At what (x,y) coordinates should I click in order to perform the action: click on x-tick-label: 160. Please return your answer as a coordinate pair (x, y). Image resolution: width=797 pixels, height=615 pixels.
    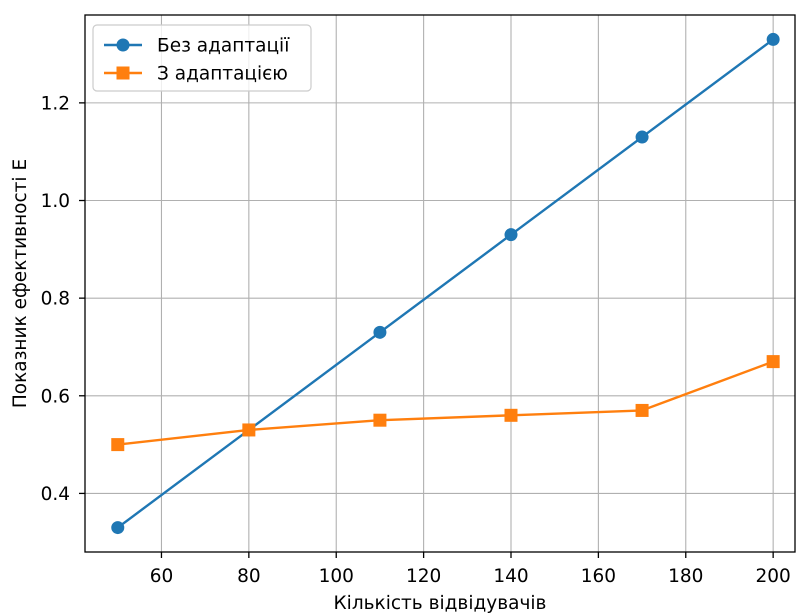
    Looking at the image, I should click on (598, 576).